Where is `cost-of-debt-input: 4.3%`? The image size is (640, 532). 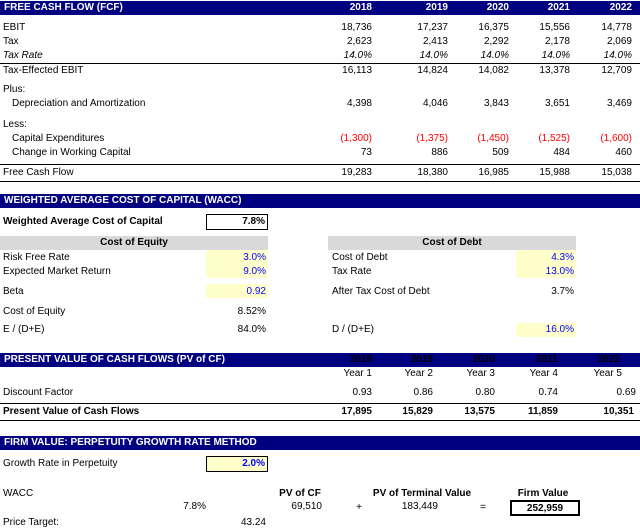 cost-of-debt-input: 4.3% is located at coordinates (562, 257).